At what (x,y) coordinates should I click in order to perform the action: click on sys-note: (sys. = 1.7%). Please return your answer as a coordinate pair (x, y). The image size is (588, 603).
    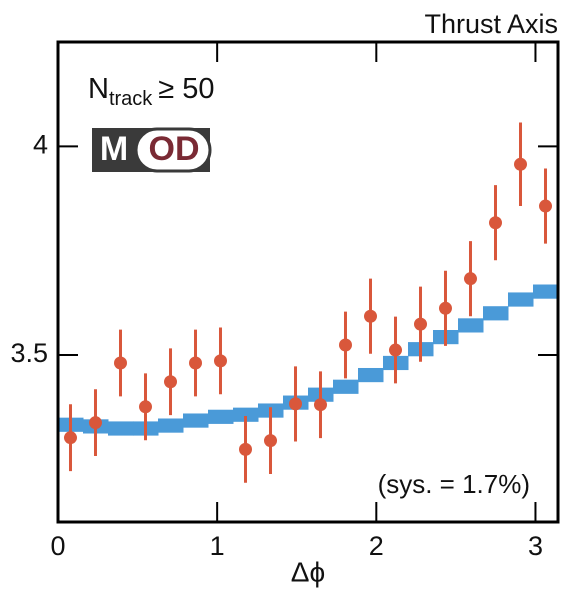
    Looking at the image, I should click on (454, 484).